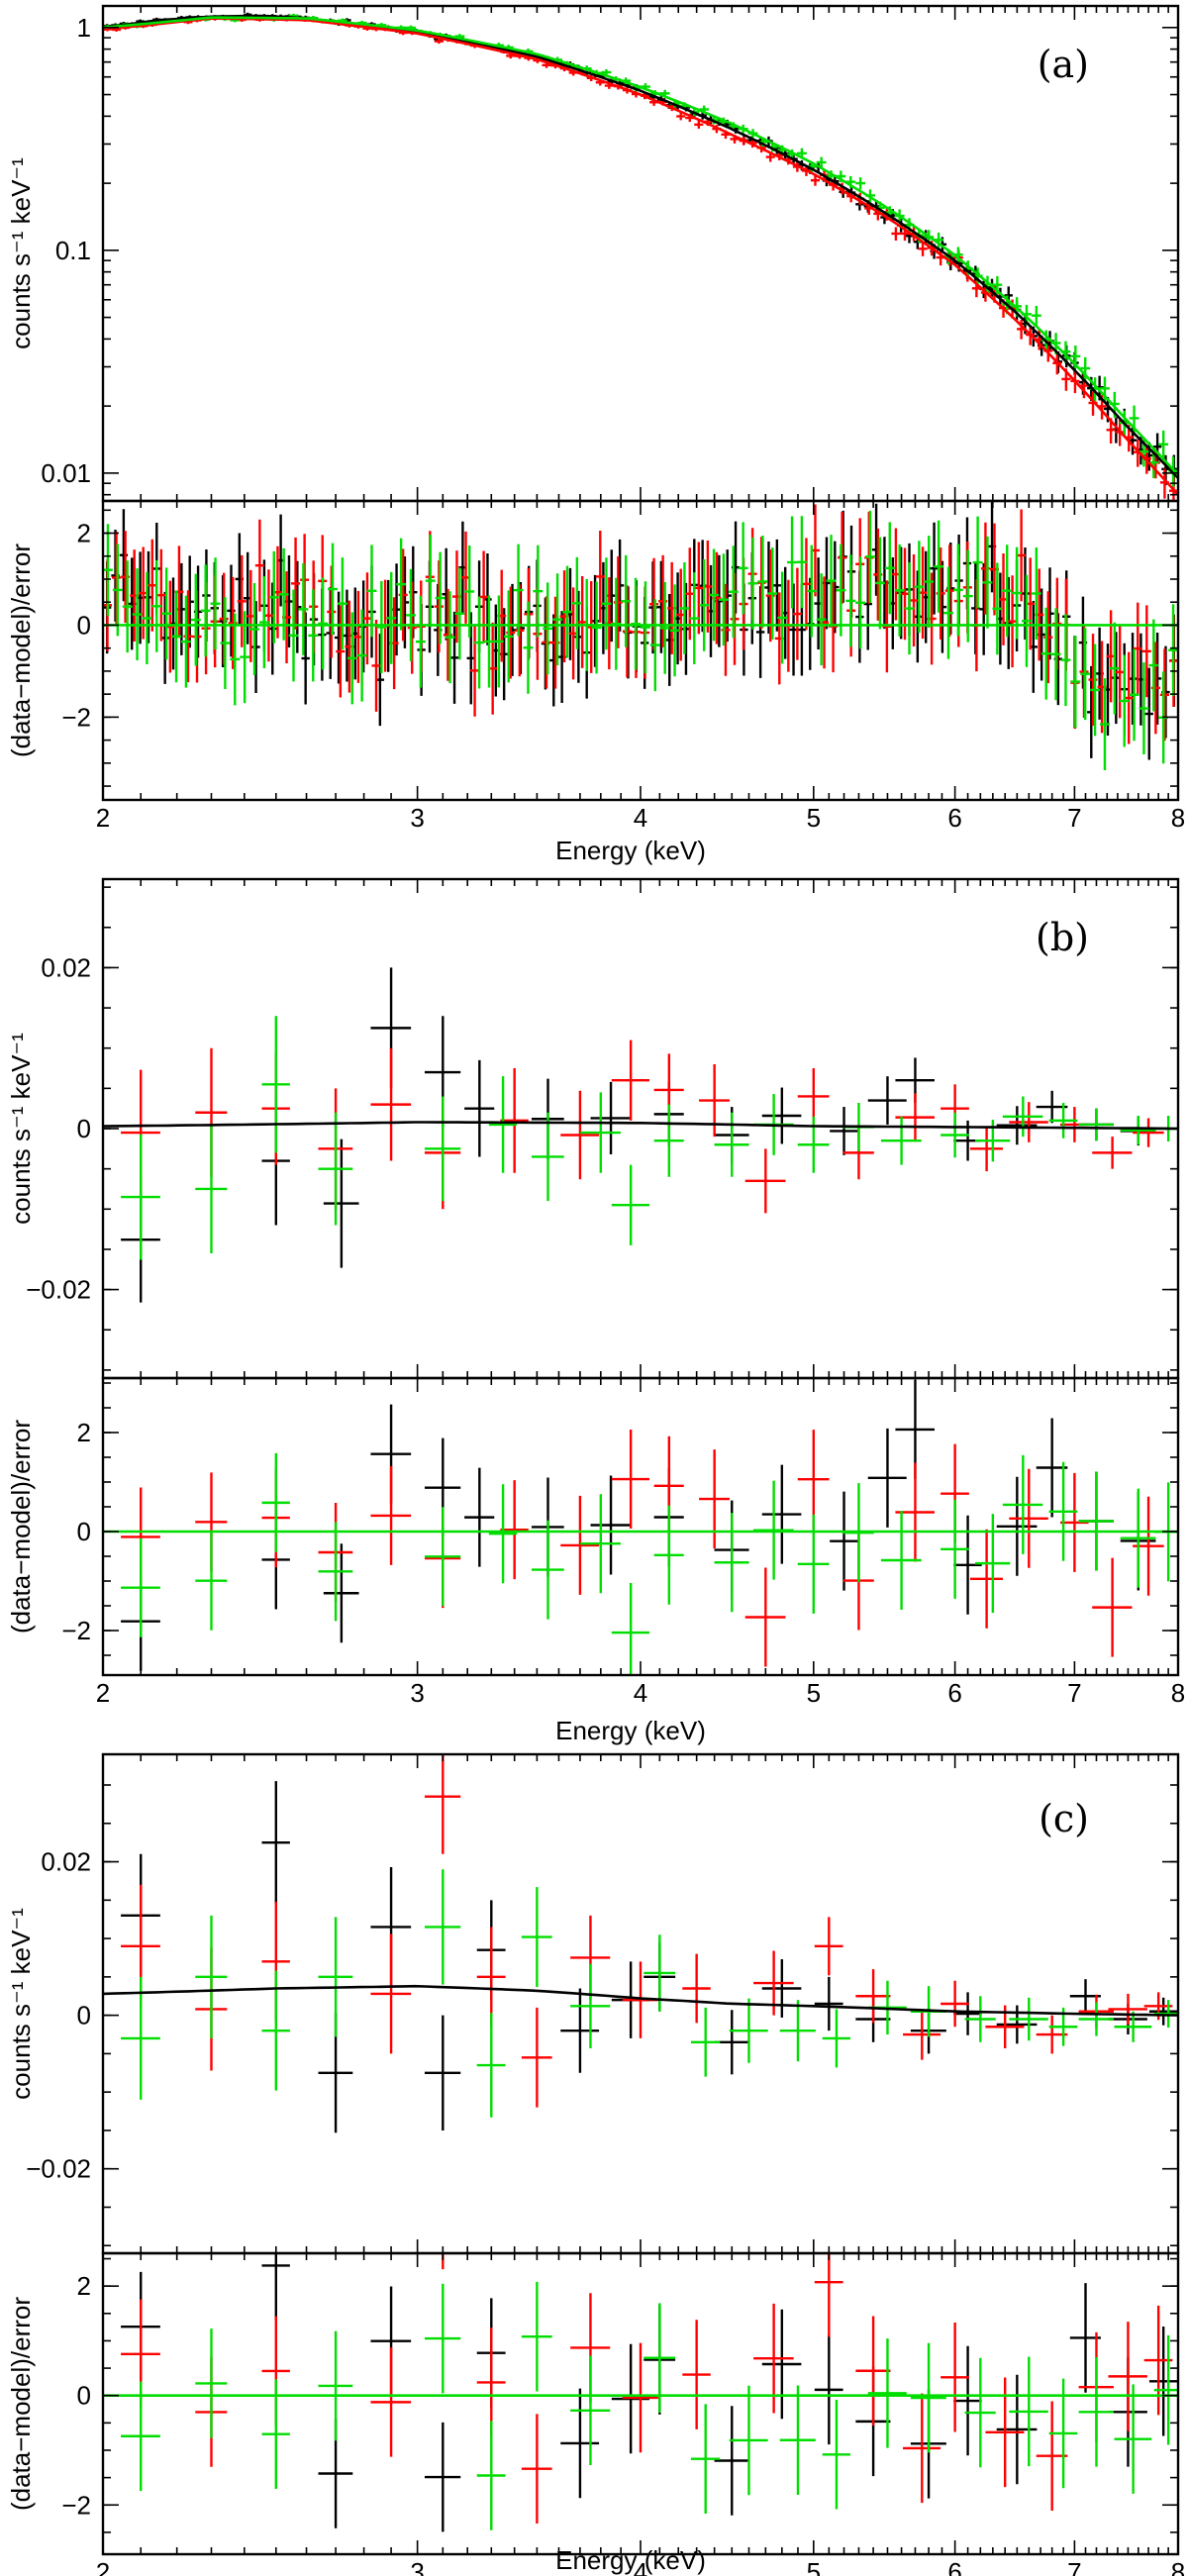 The width and height of the screenshot is (1188, 2576). I want to click on y-tick-label: 1, so click(84, 28).